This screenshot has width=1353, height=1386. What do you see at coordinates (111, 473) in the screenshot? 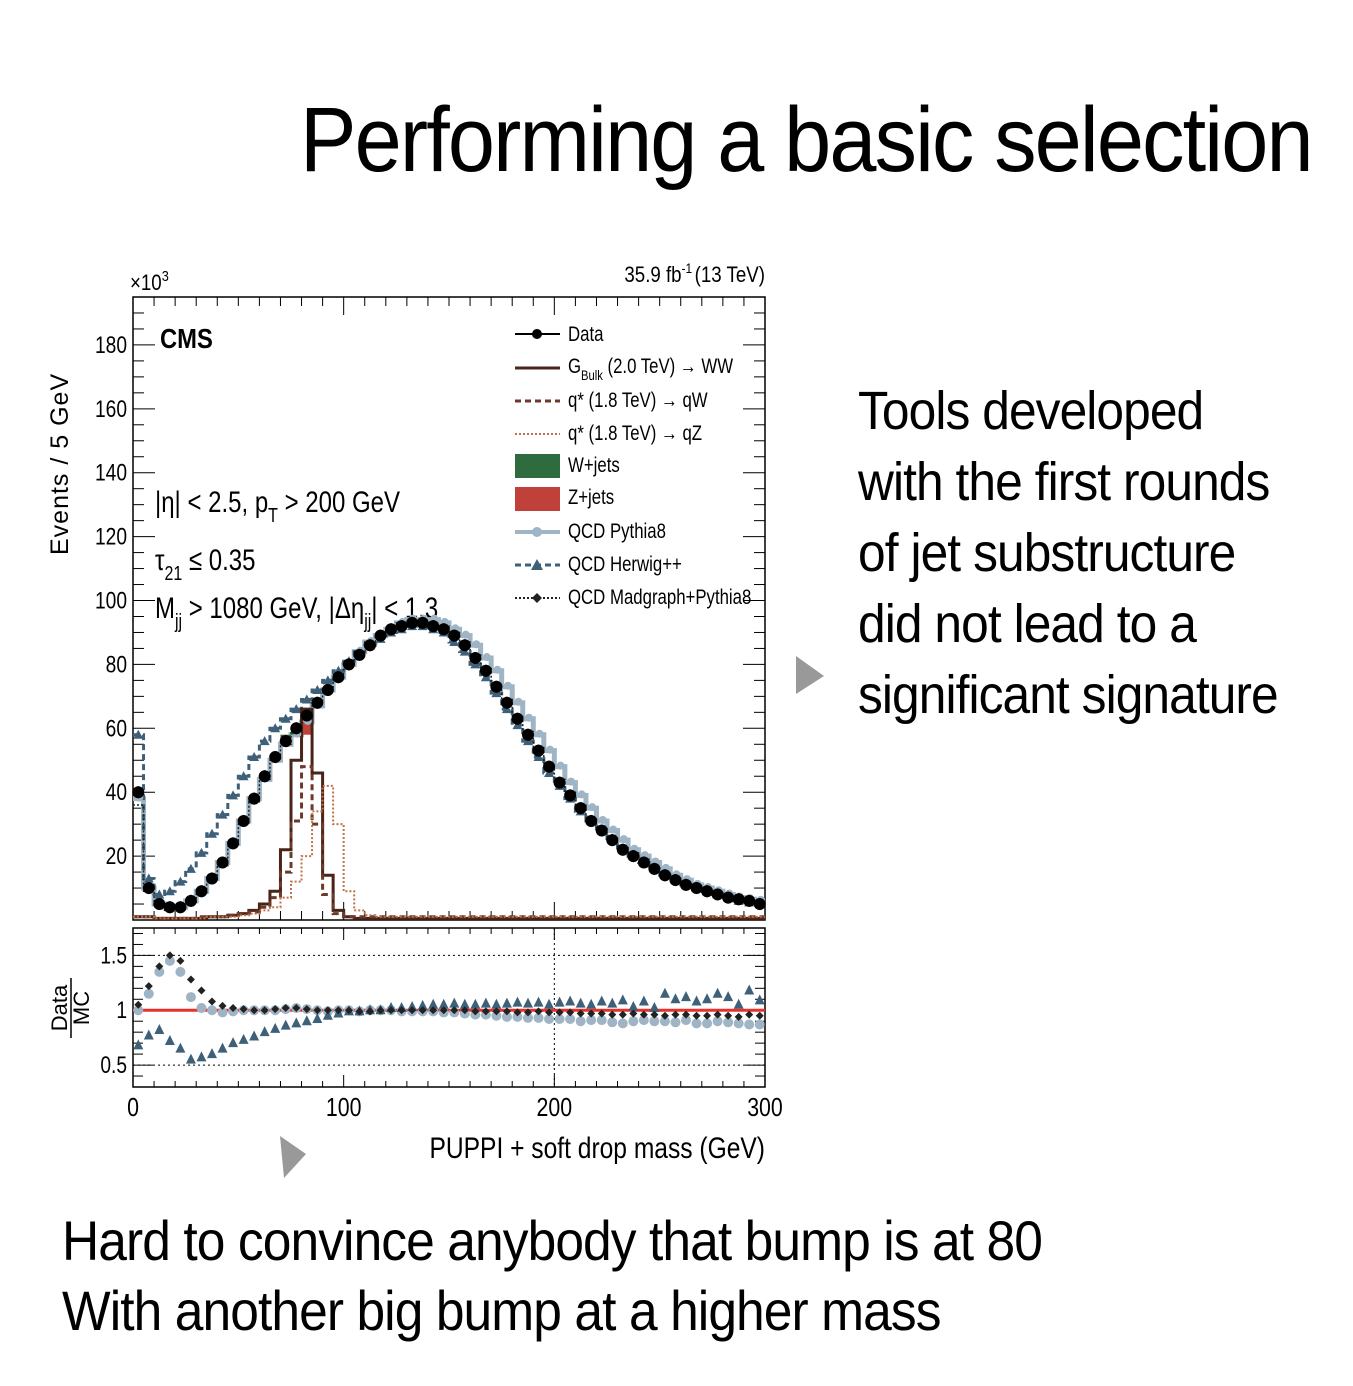
I see `y-tick-label: 140` at bounding box center [111, 473].